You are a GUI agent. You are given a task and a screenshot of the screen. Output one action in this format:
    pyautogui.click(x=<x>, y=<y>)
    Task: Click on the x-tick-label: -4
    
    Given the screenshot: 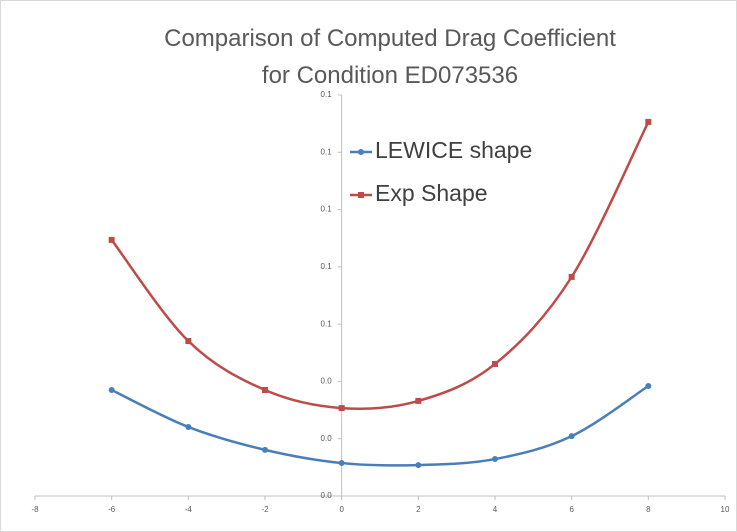 What is the action you would take?
    pyautogui.click(x=189, y=509)
    